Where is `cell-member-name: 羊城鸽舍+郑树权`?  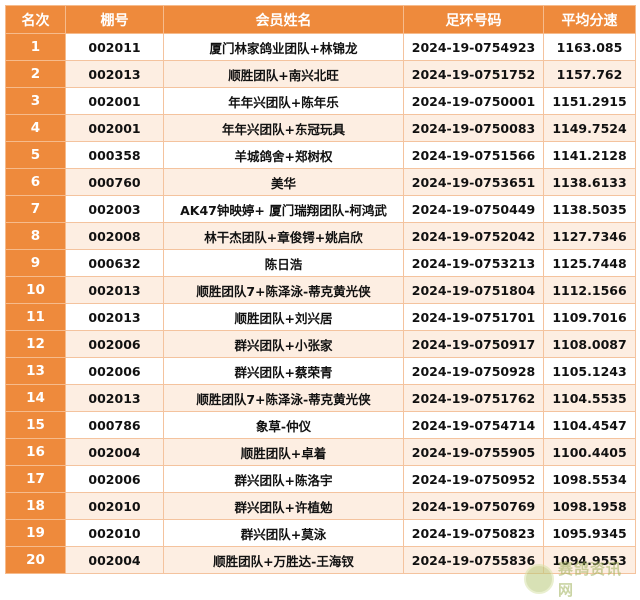 cell-member-name: 羊城鸽舍+郑树权 is located at coordinates (283, 155).